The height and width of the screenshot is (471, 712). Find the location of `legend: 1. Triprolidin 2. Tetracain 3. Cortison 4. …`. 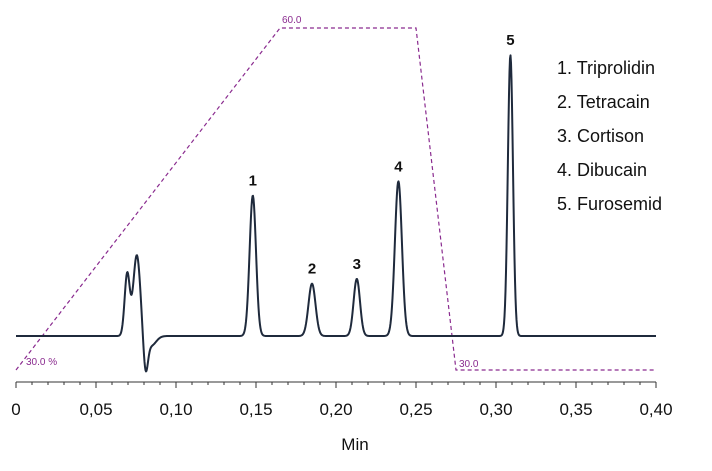

legend: 1. Triprolidin 2. Tetracain 3. Cortison 4. … is located at coordinates (609, 136).